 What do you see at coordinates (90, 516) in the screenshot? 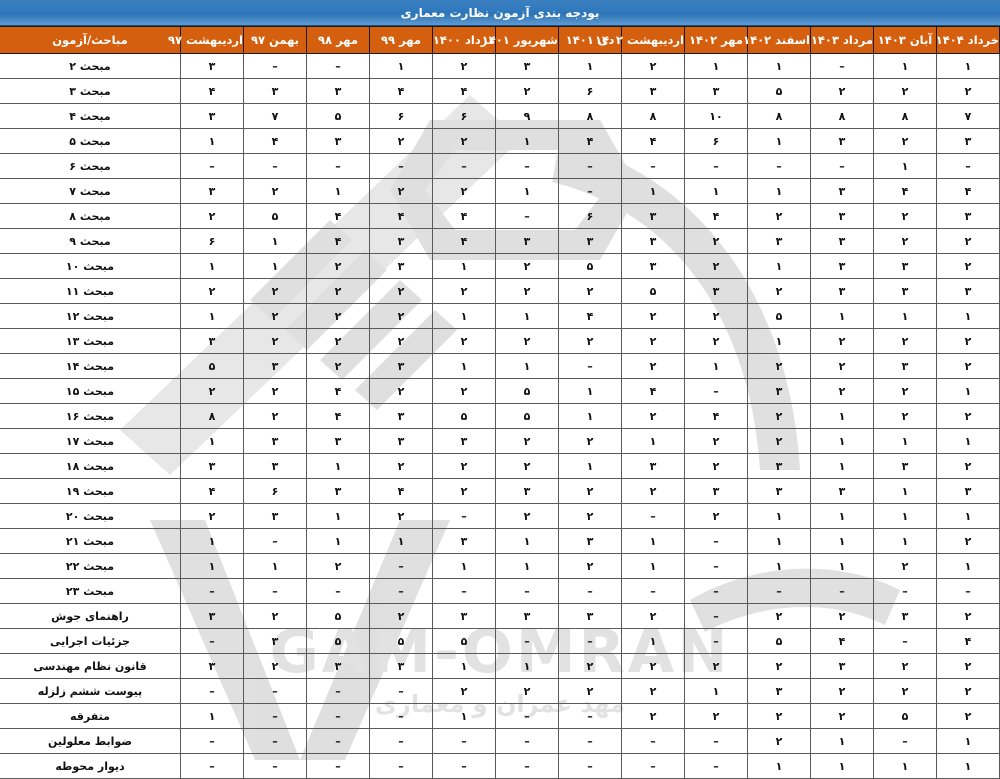
I see `row-label: مبحث ۲۰` at bounding box center [90, 516].